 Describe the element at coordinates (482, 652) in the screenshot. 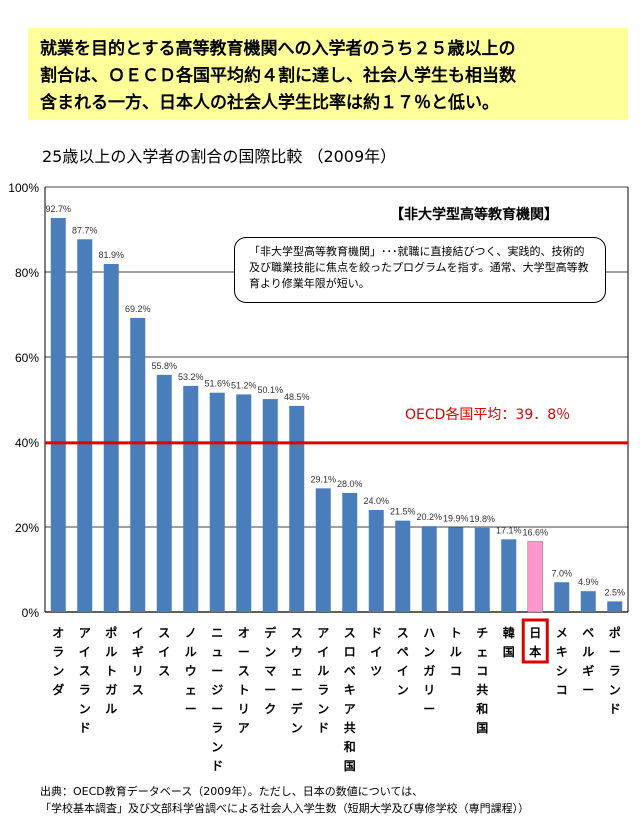

I see `x-tick-label-char: ェ` at that location.